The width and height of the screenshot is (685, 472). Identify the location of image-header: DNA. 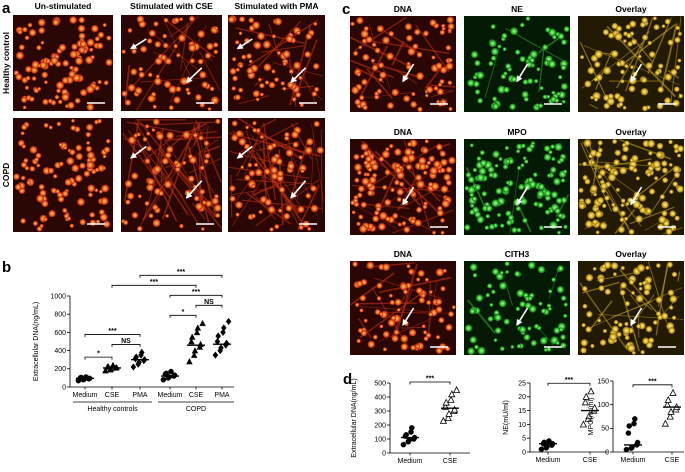
(403, 9).